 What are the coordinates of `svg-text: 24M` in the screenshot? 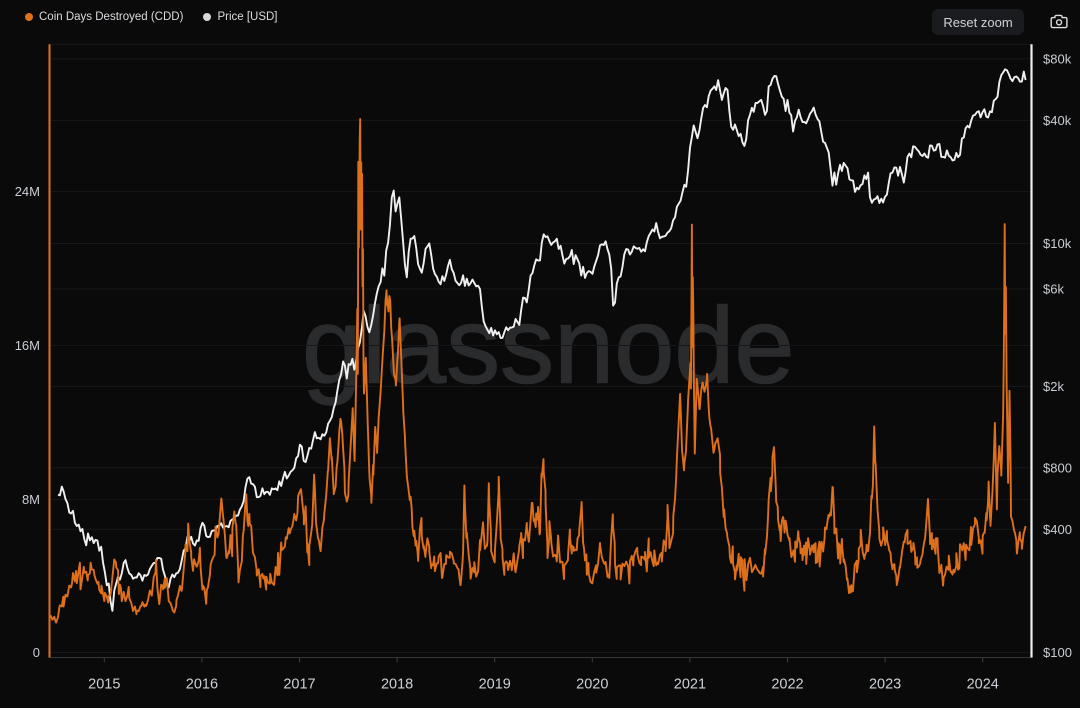 It's located at (27, 191).